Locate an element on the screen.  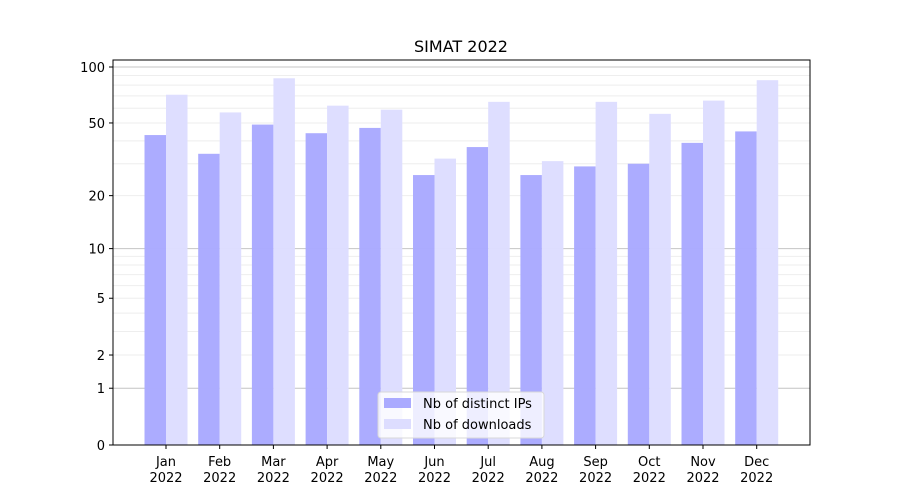
x-tick-label: Jul is located at coordinates (487, 462).